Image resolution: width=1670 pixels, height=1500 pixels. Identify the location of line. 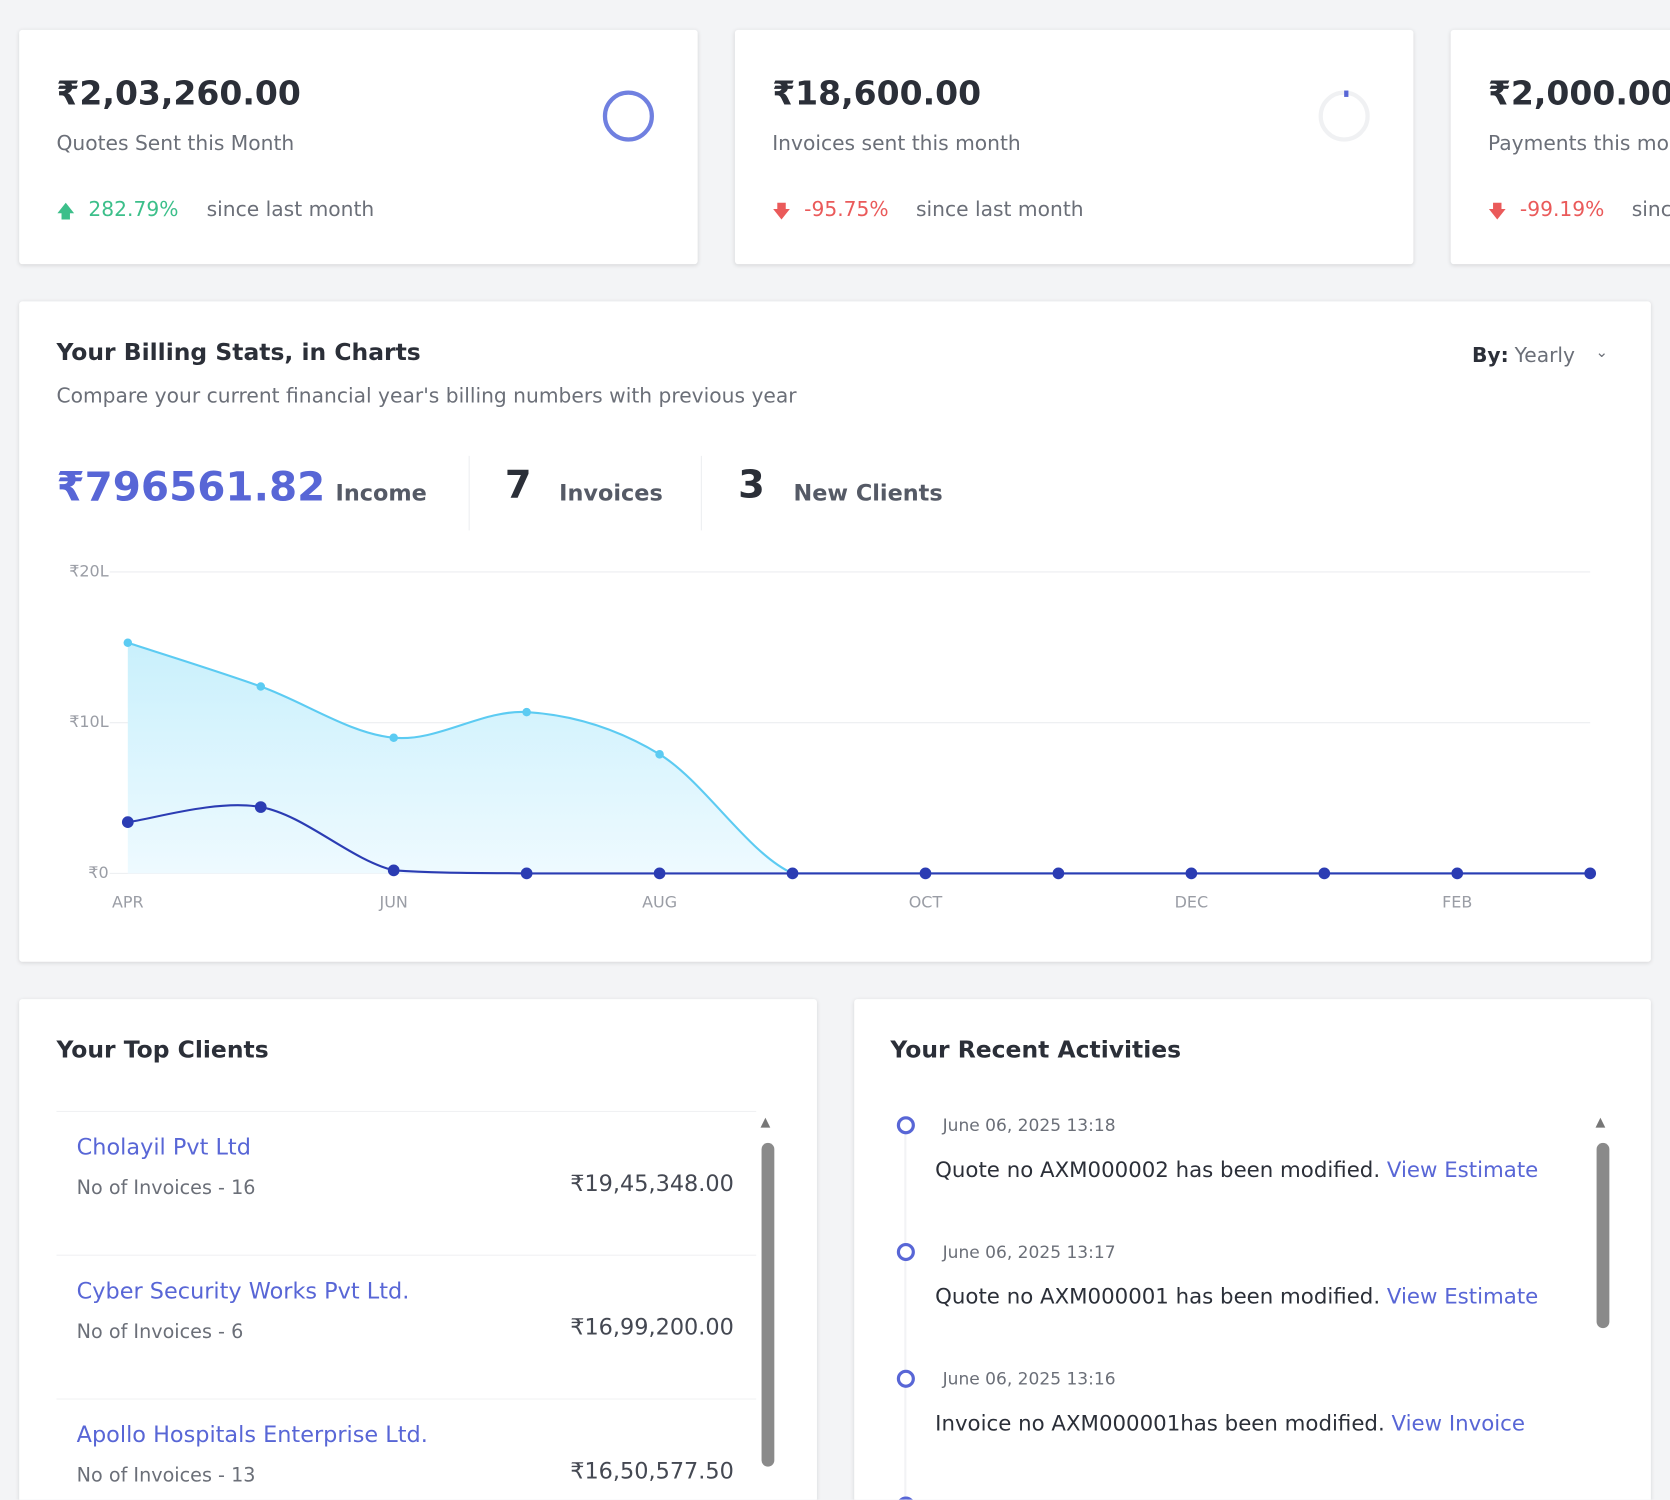
(859, 839).